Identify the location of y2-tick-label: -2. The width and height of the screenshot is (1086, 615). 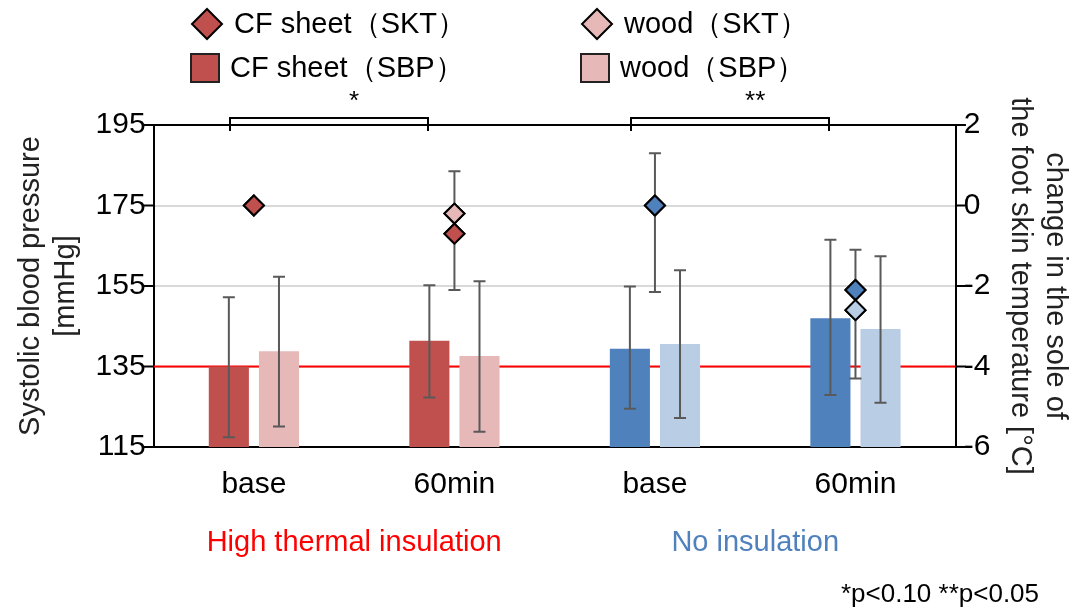
(977, 284).